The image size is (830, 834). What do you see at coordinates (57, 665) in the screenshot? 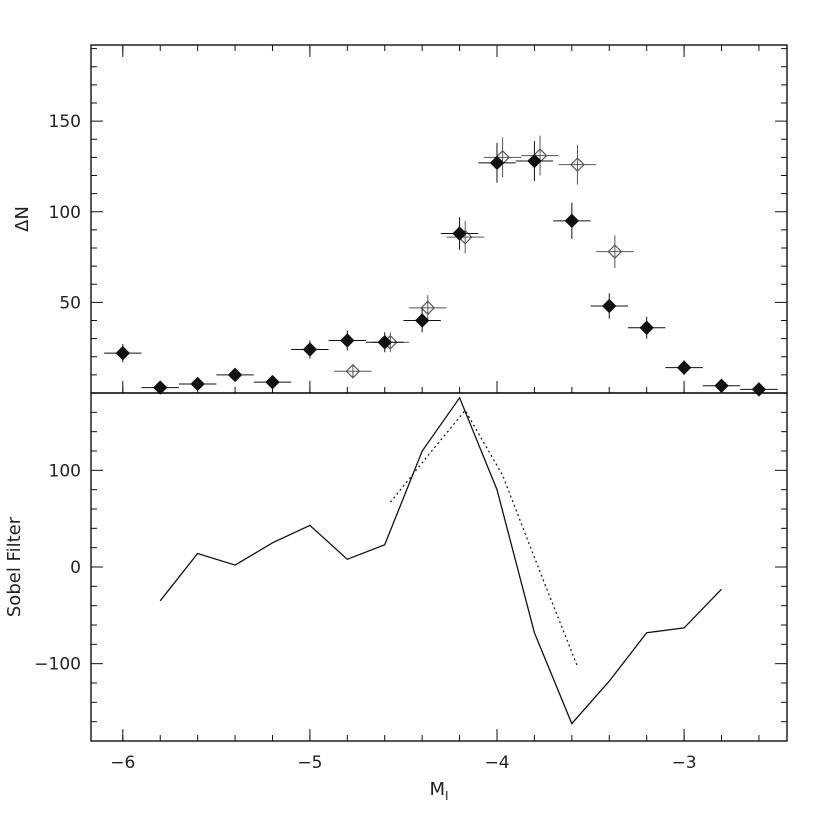
I see `bottom-y-tick-label: −100` at bounding box center [57, 665].